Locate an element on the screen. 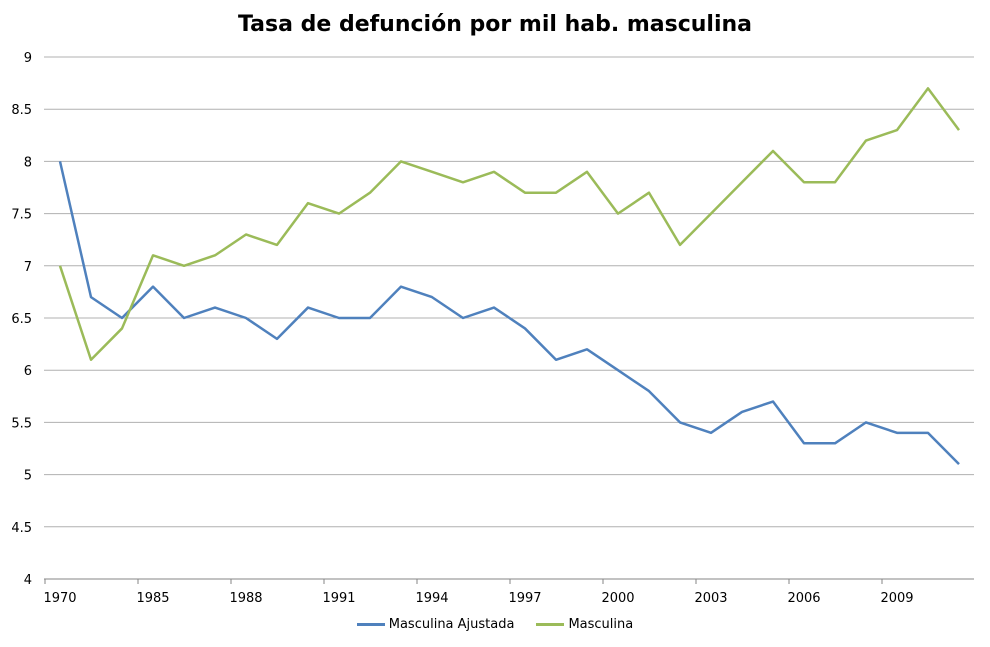  x-tick-label: 1991 is located at coordinates (338, 598).